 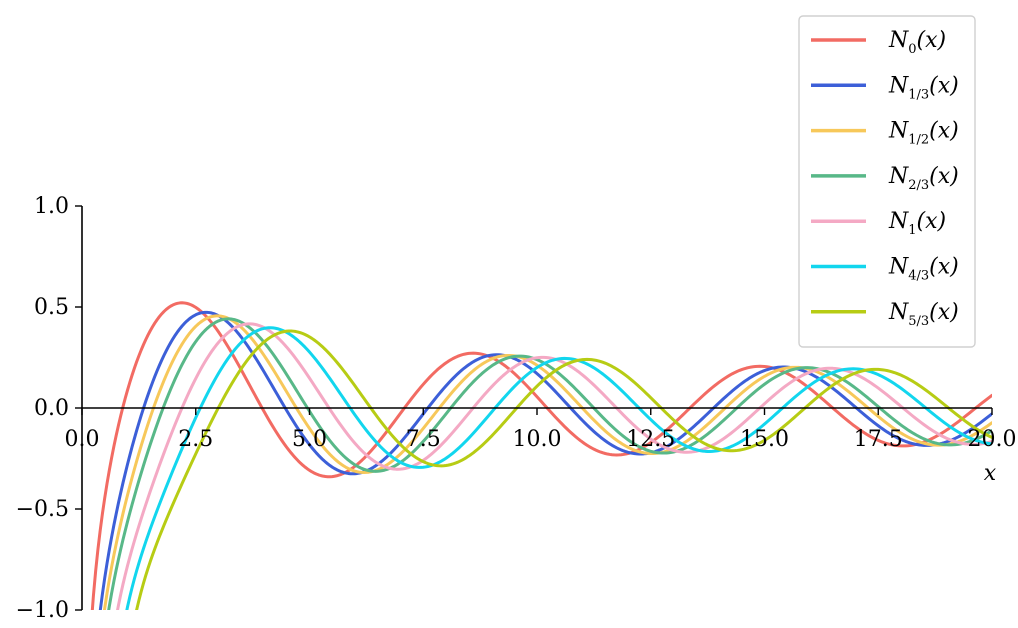 I want to click on x-tick-label-3: 7.5, so click(x=423, y=439).